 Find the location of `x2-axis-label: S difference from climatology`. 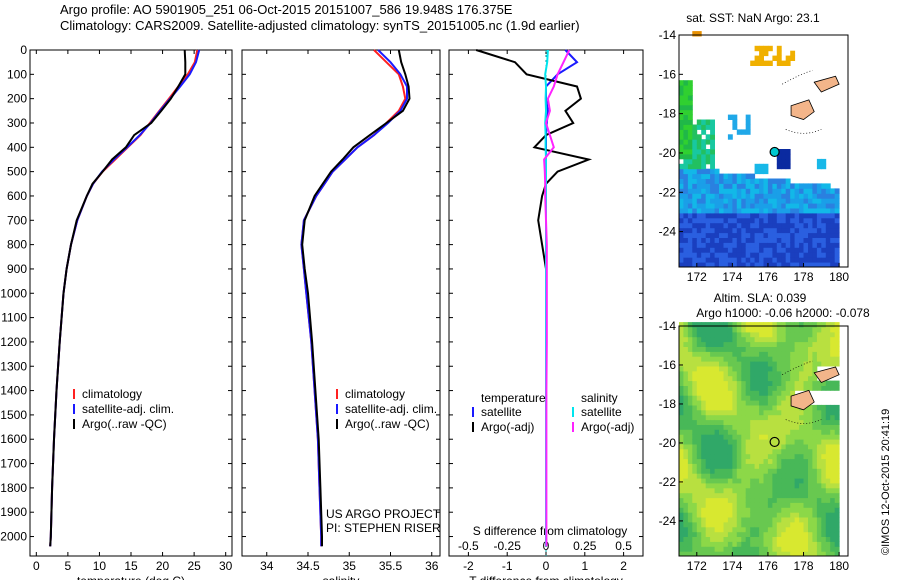

x2-axis-label: S difference from climatology is located at coordinates (550, 531).